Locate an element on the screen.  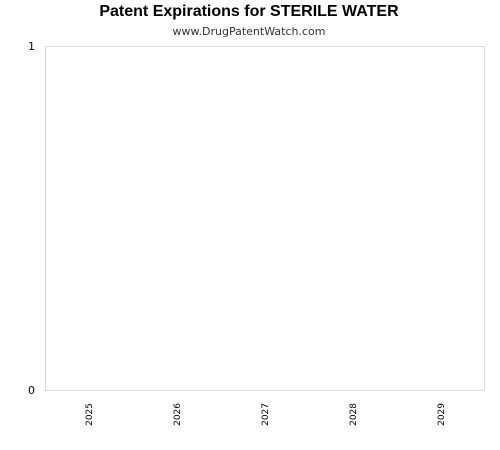
x-tick-label: 2025 is located at coordinates (90, 414).